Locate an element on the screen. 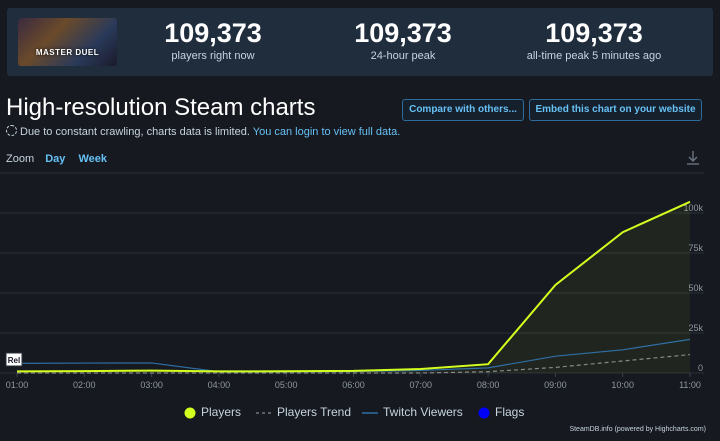  x-tick-label: 10:00 is located at coordinates (622, 385).